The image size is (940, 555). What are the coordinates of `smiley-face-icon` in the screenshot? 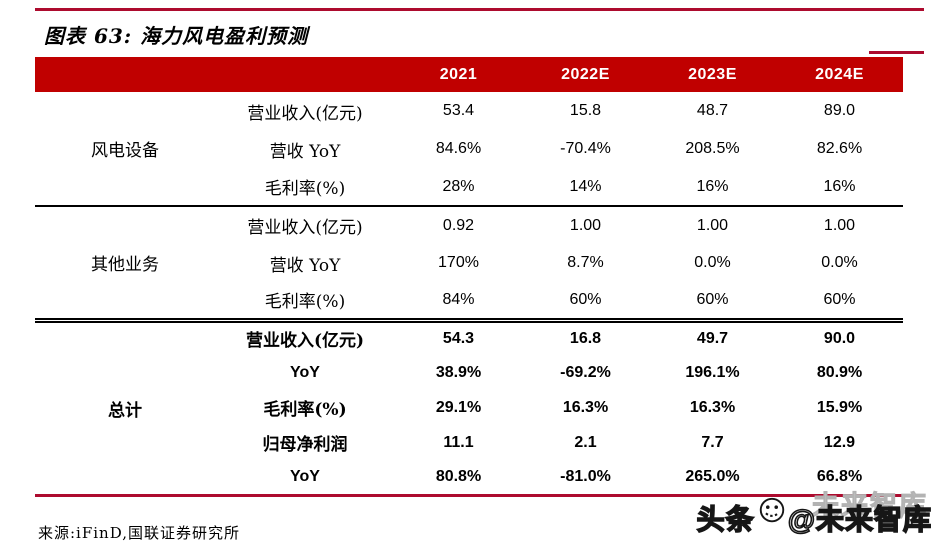 It's located at (771, 510).